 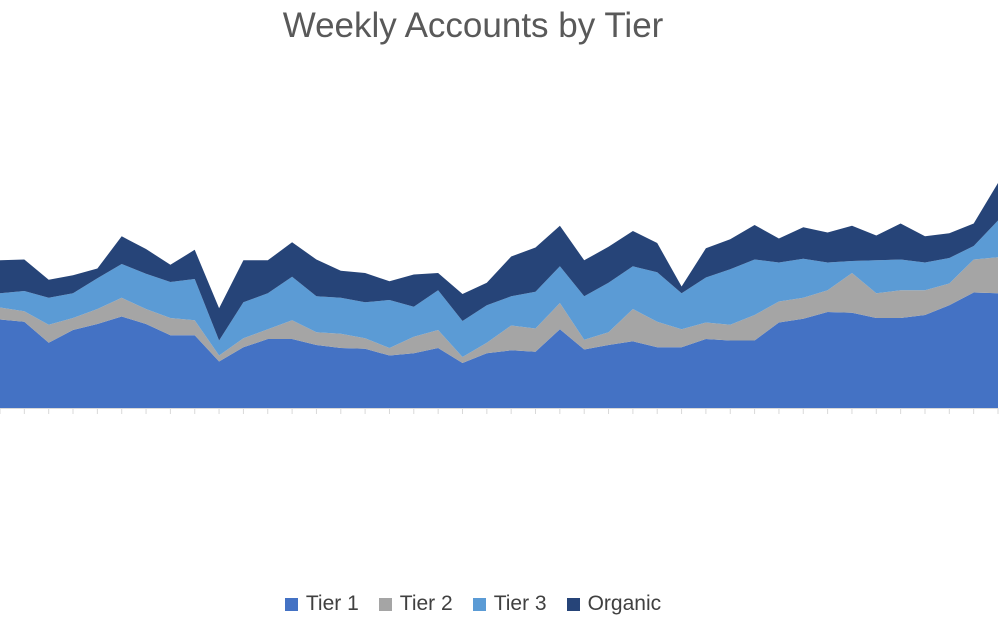 I want to click on legend-label: Tier 1, so click(x=332, y=603).